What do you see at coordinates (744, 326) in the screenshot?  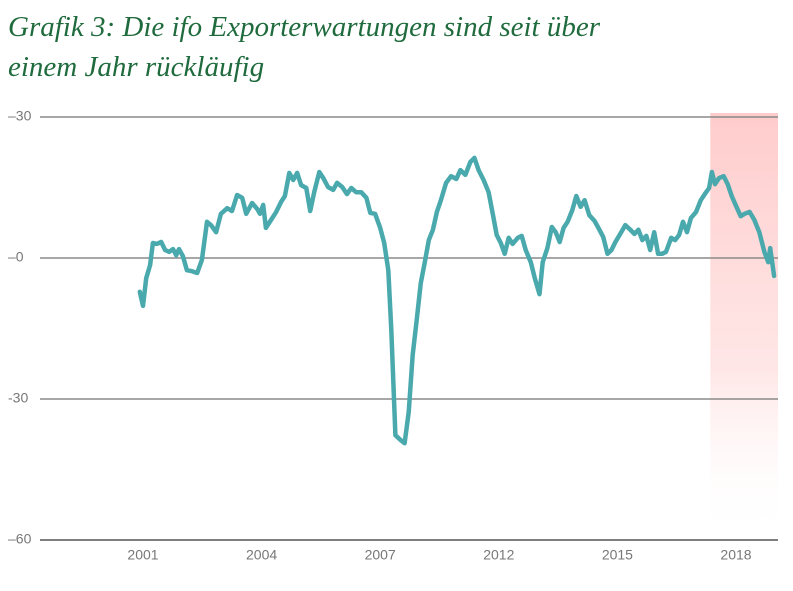 I see `highlight-band` at bounding box center [744, 326].